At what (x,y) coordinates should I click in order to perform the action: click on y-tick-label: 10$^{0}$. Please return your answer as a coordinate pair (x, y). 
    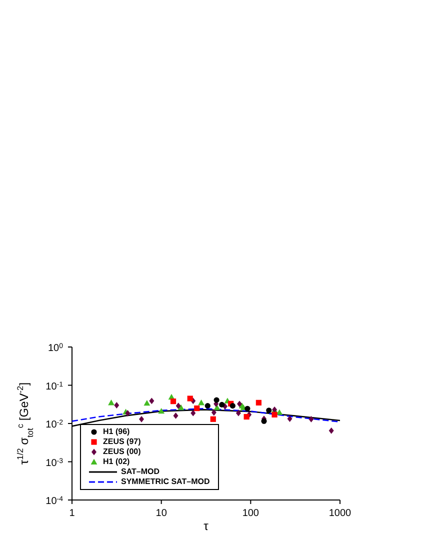
    Looking at the image, I should click on (56, 348).